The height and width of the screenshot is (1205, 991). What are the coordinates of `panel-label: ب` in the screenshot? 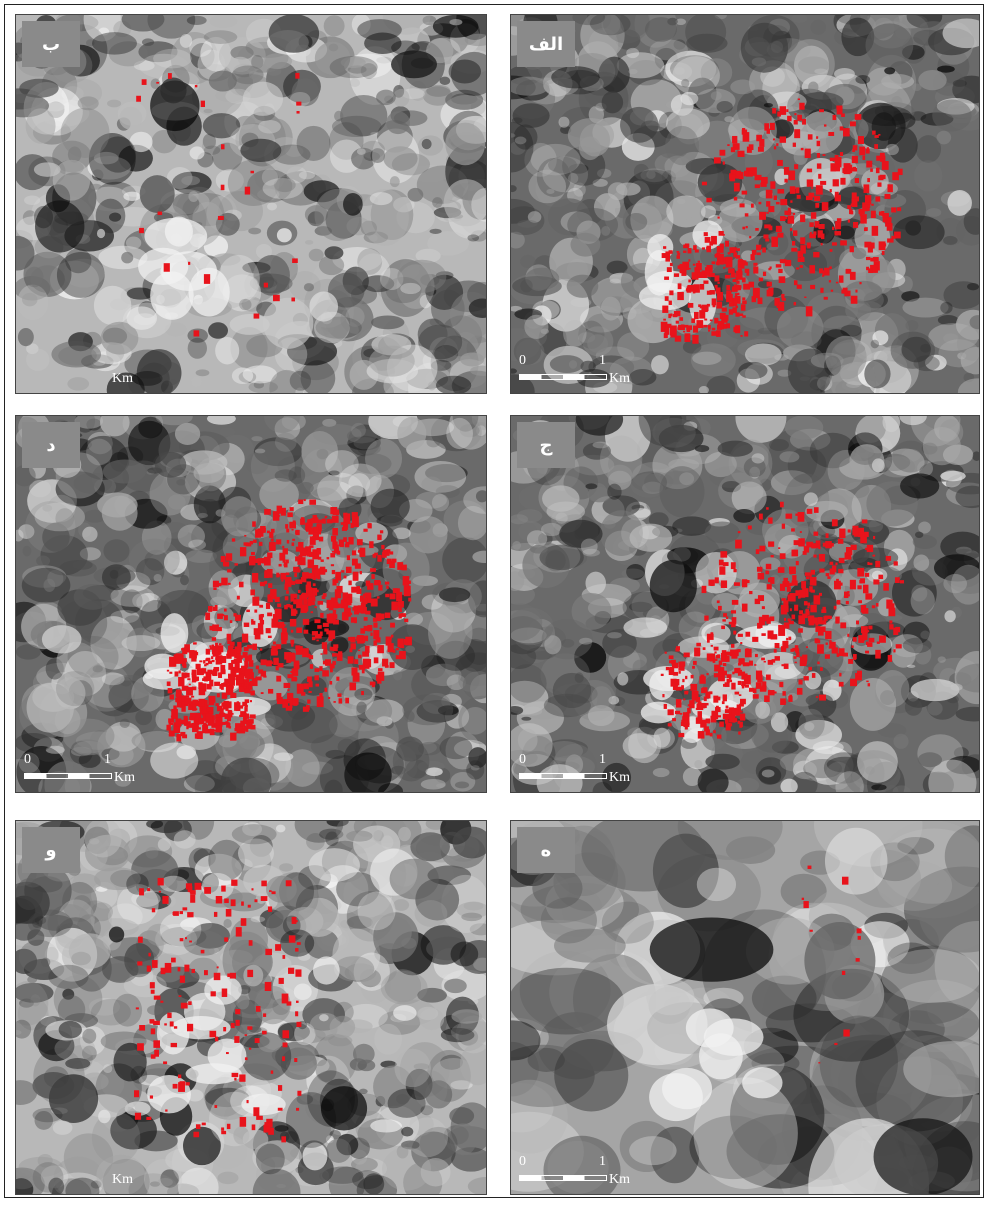 It's located at (51, 44).